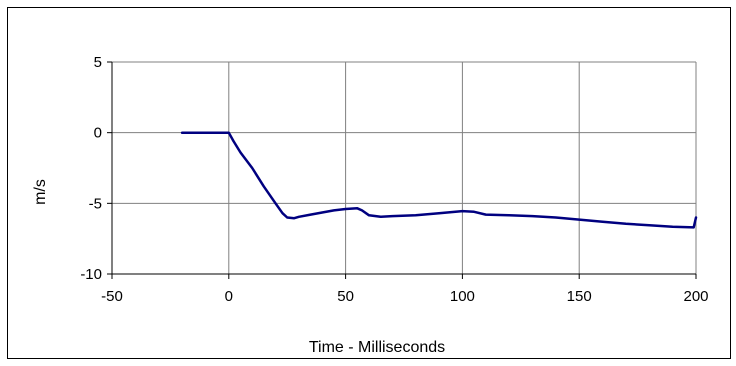  Describe the element at coordinates (112, 296) in the screenshot. I see `x-tick-label: -50` at that location.